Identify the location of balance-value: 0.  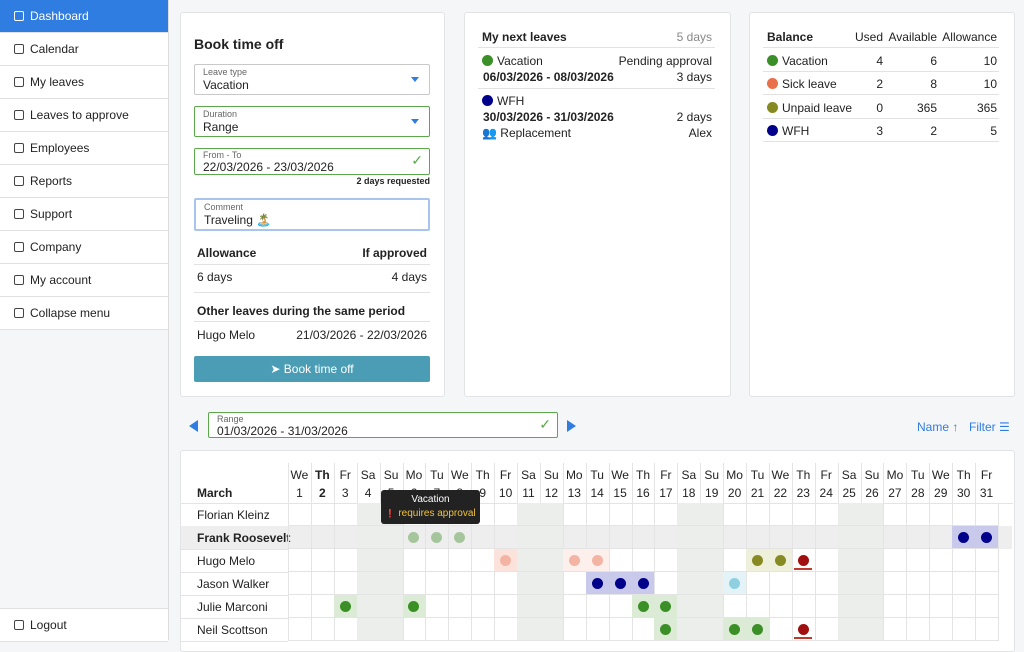
(879, 107).